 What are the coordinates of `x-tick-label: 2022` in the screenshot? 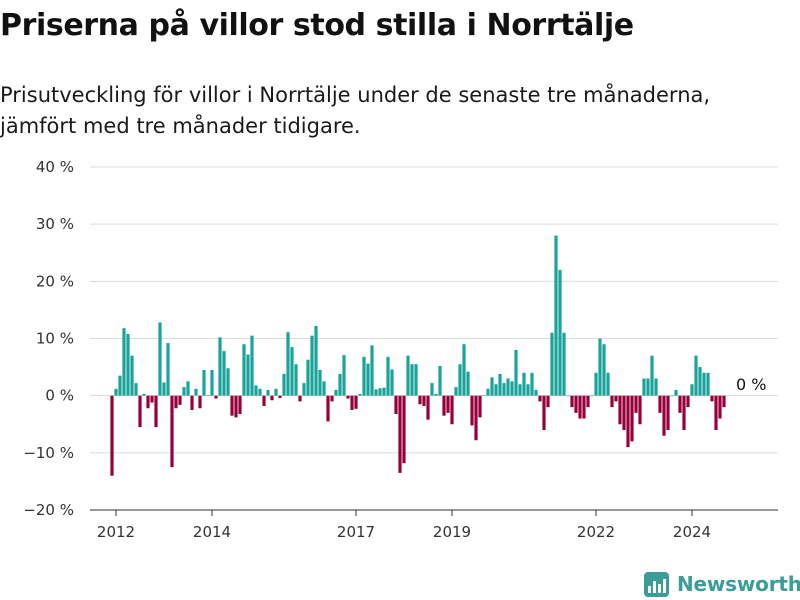 It's located at (596, 532).